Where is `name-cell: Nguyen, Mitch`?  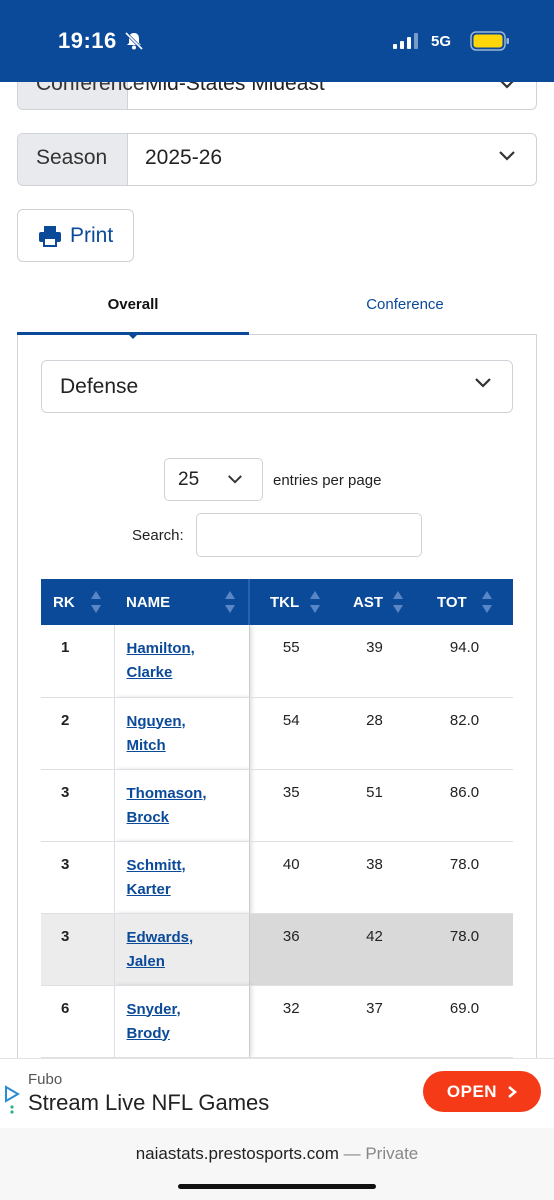 name-cell: Nguyen, Mitch is located at coordinates (181, 733).